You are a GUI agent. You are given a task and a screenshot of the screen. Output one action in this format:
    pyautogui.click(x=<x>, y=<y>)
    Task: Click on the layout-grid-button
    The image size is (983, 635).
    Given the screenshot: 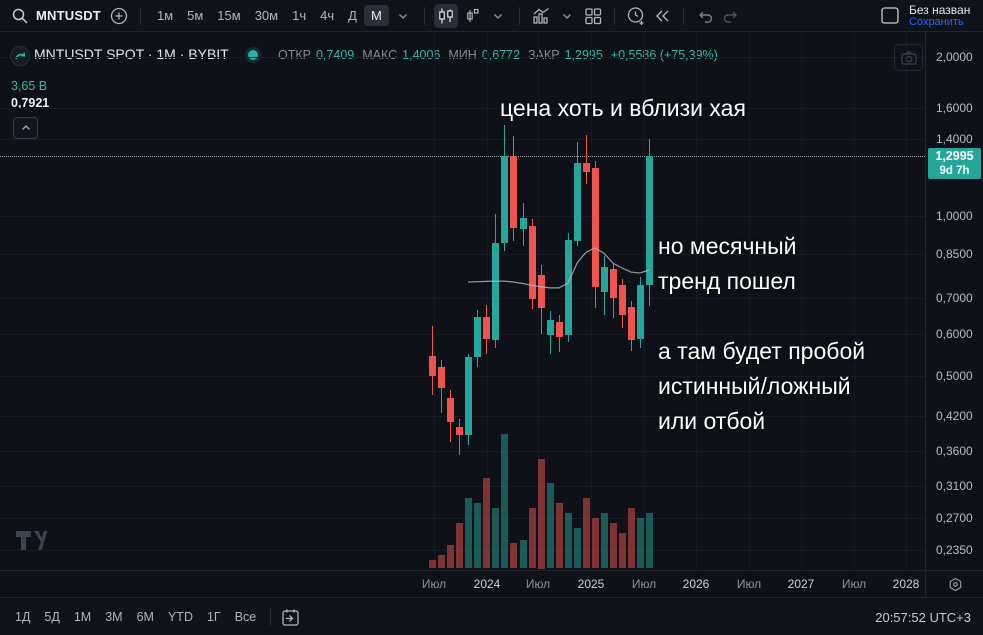 What is the action you would take?
    pyautogui.click(x=593, y=16)
    